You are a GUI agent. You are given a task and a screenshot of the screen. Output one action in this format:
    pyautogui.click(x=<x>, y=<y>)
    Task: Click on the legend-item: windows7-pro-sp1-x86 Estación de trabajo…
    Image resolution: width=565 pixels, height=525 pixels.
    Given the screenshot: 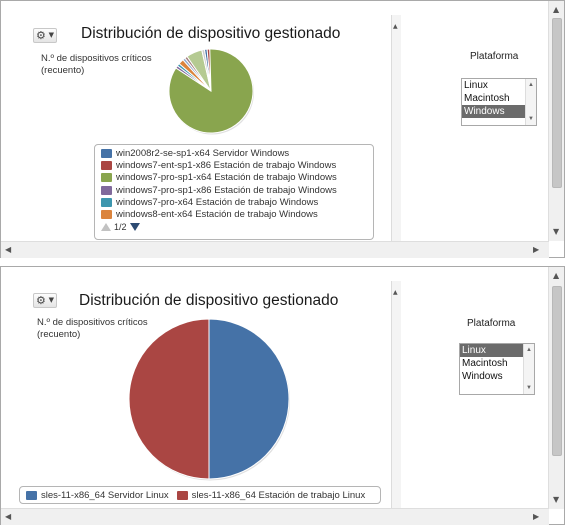 What is the action you would take?
    pyautogui.click(x=234, y=190)
    